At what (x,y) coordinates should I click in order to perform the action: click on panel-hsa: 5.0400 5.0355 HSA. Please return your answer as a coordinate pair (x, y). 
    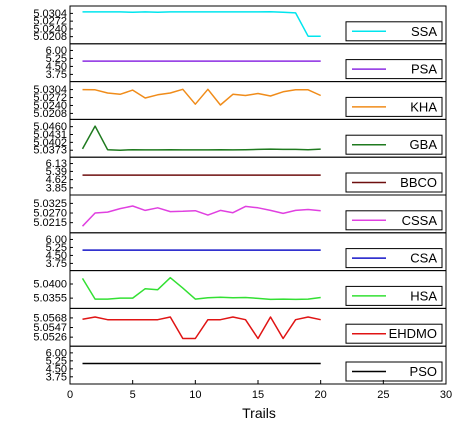
    Looking at the image, I should click on (240, 289).